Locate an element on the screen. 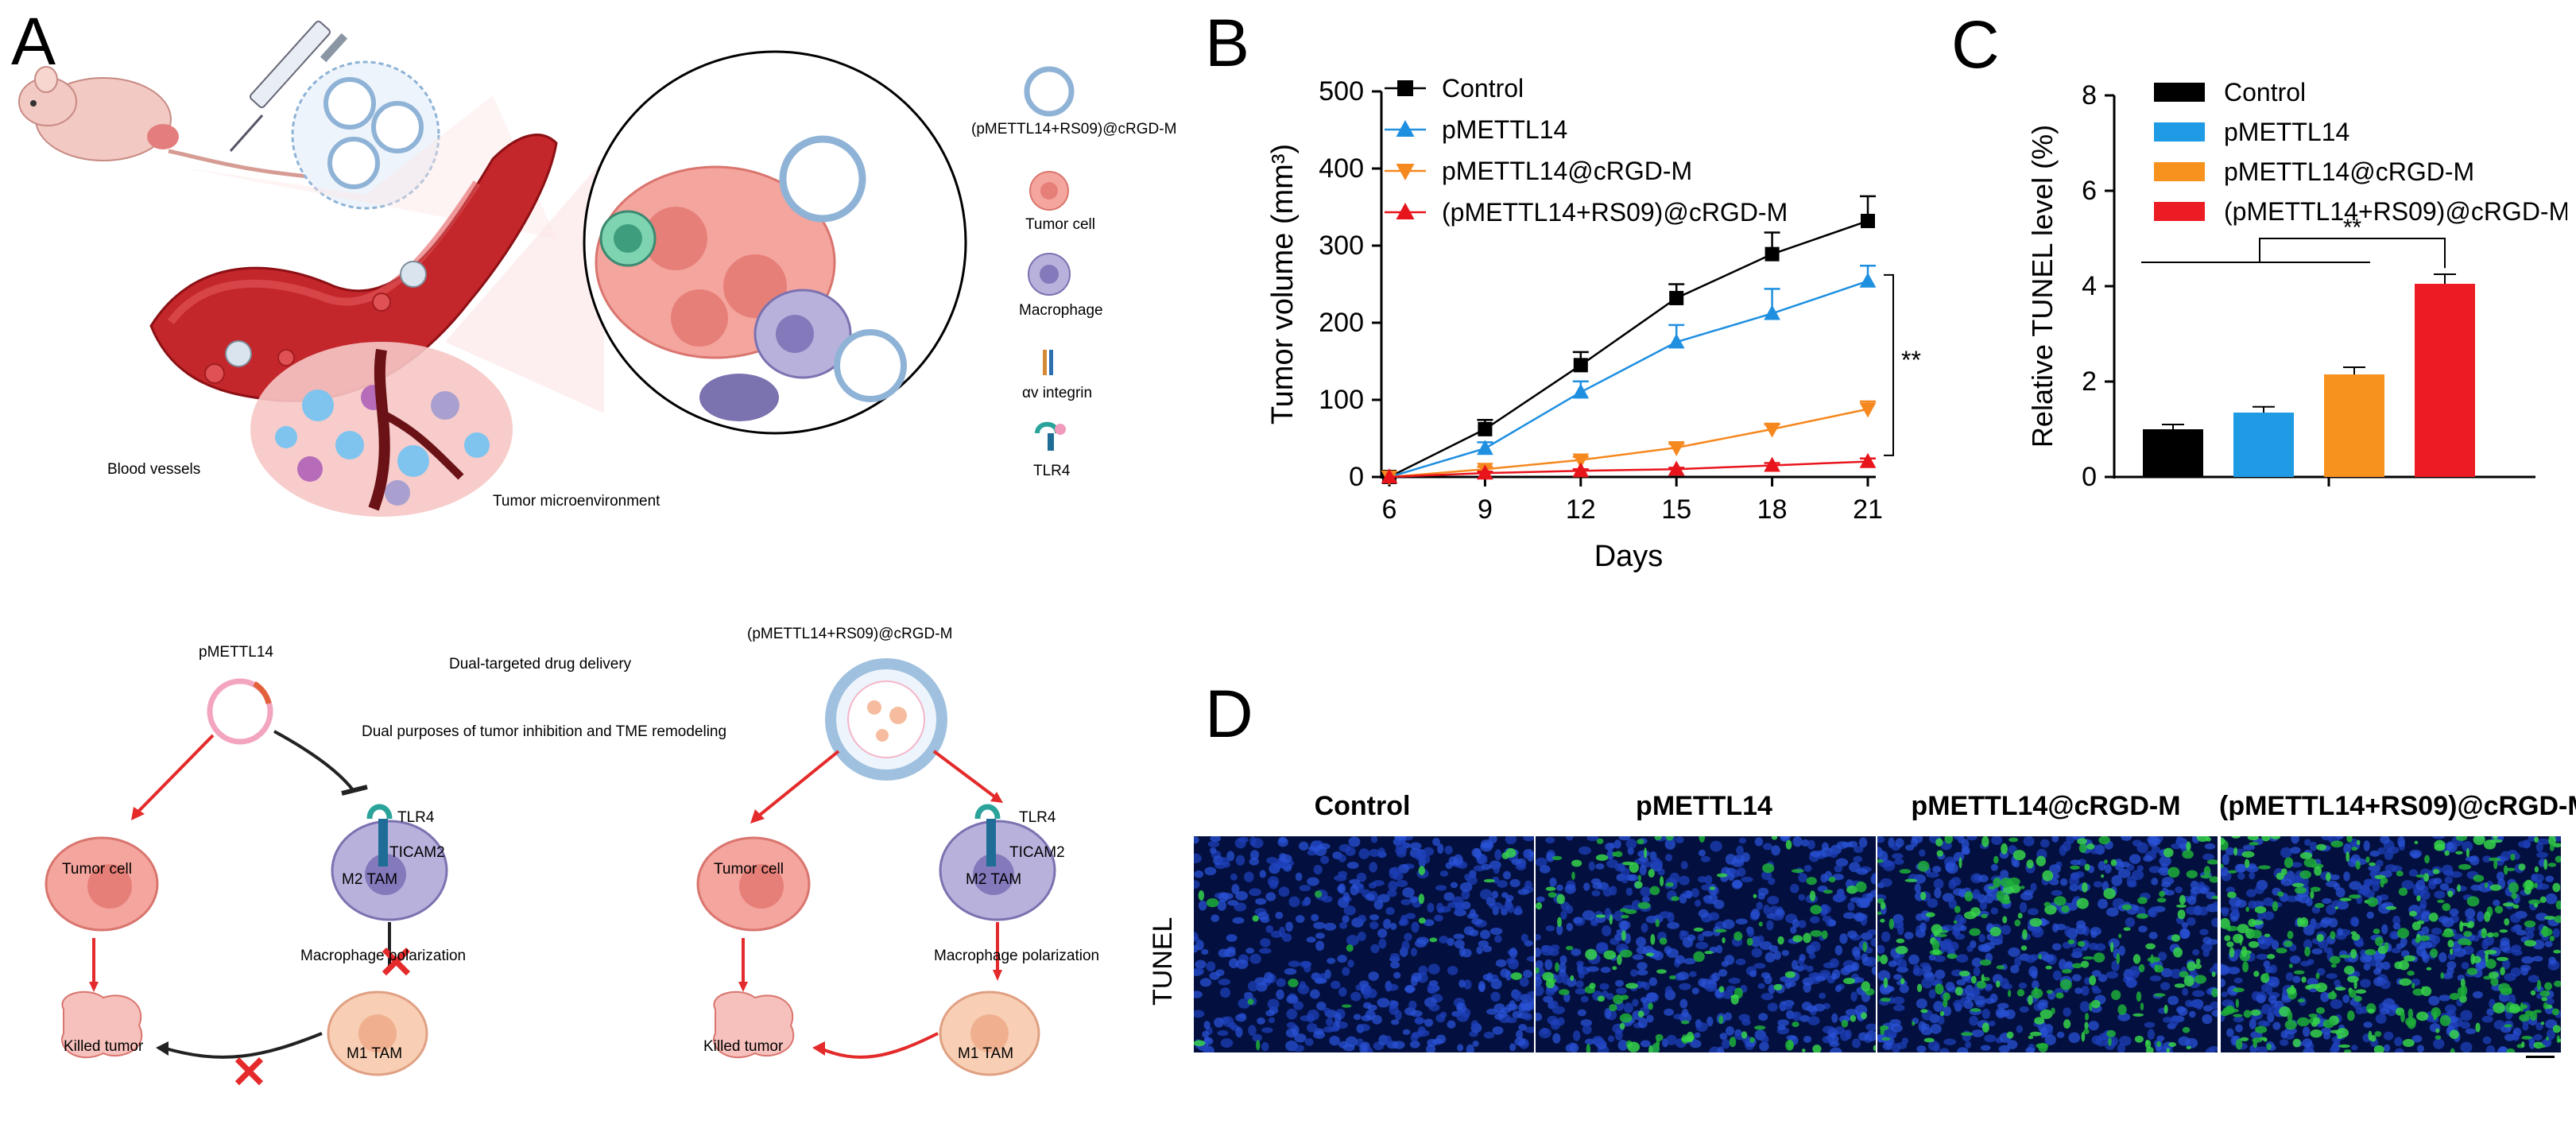 This screenshot has width=2576, height=1128. x-tick-label: 21 is located at coordinates (1868, 509).